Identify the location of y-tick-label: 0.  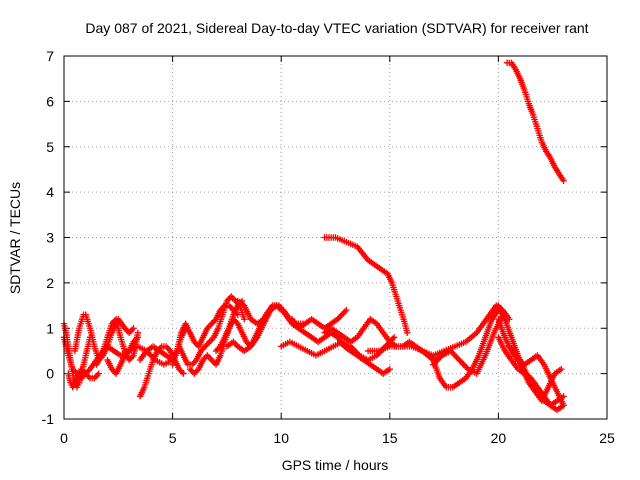
(50, 374).